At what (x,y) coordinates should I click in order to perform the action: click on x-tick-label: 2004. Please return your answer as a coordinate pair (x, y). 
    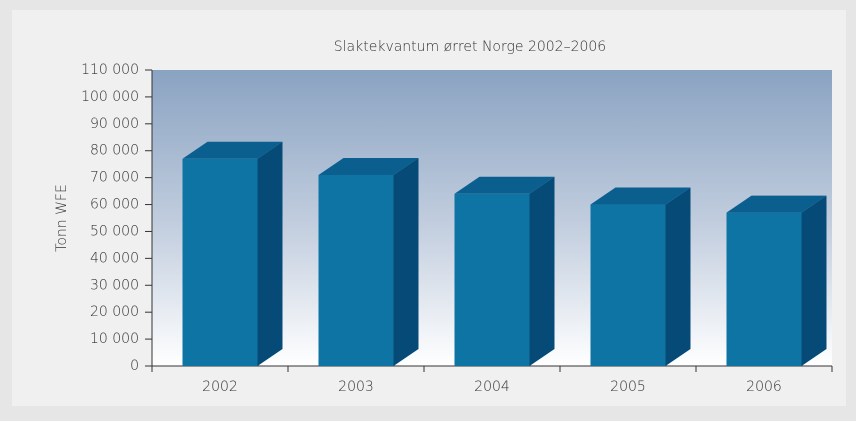
    Looking at the image, I should click on (492, 387).